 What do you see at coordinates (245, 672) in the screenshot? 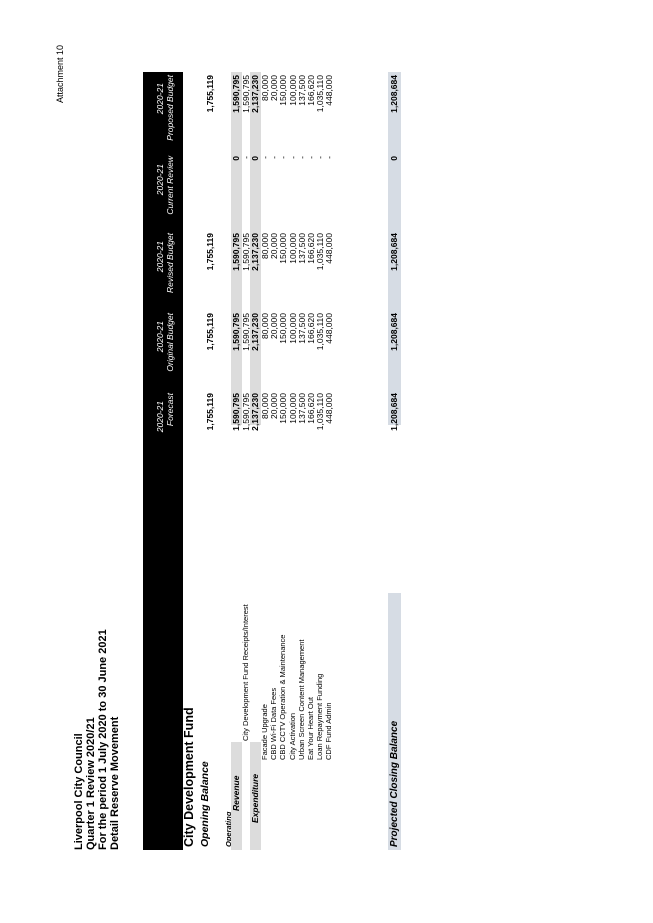
I see `revenue-item-label: City Development Fund Receipts/Interest` at bounding box center [245, 672].